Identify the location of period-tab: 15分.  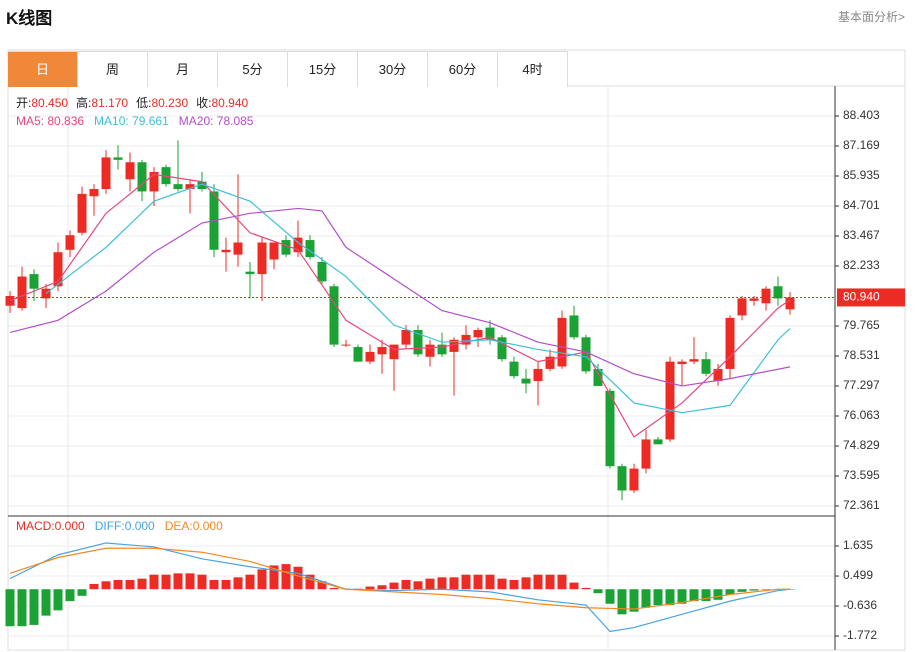
(323, 69).